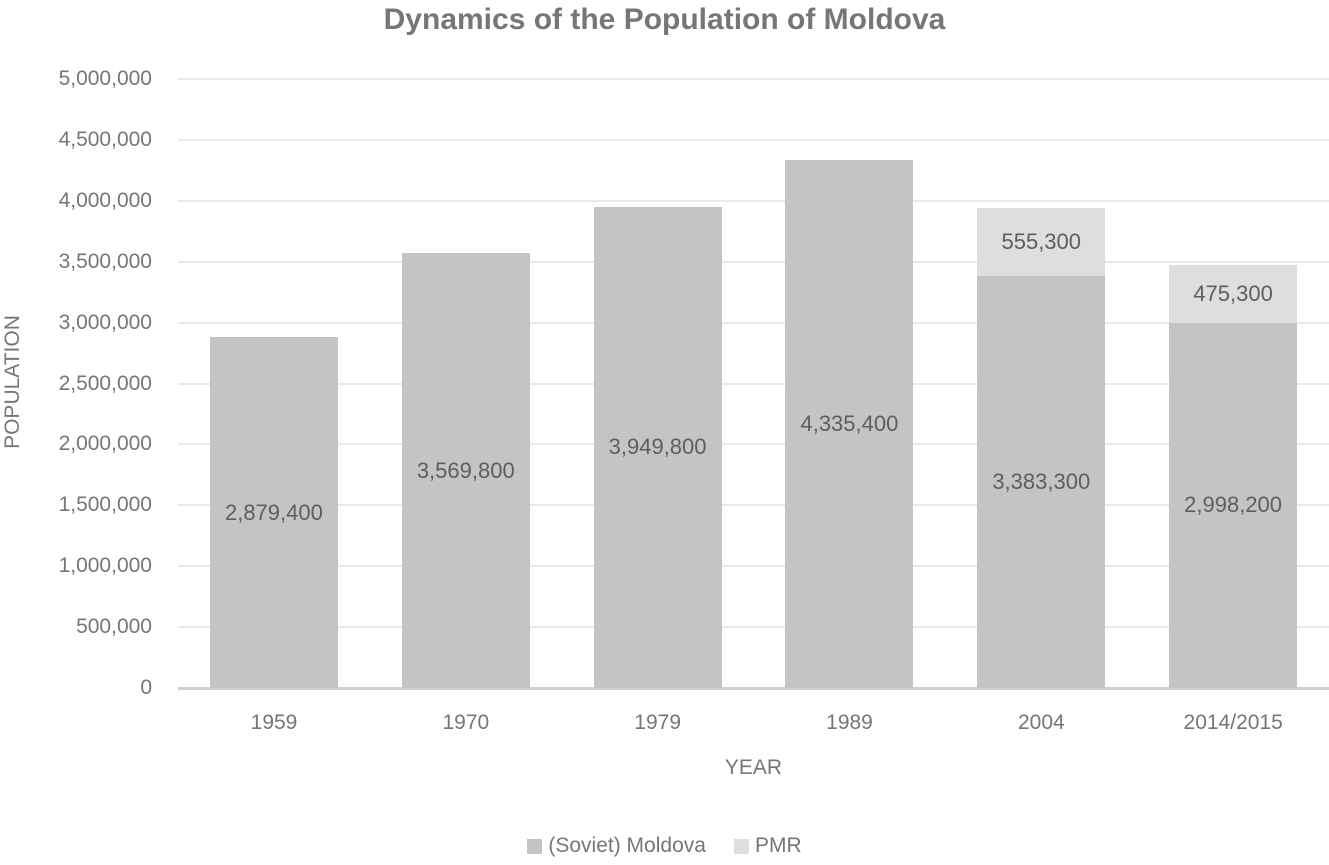  I want to click on bar-segment-moldova: 3,383,300, so click(1041, 481).